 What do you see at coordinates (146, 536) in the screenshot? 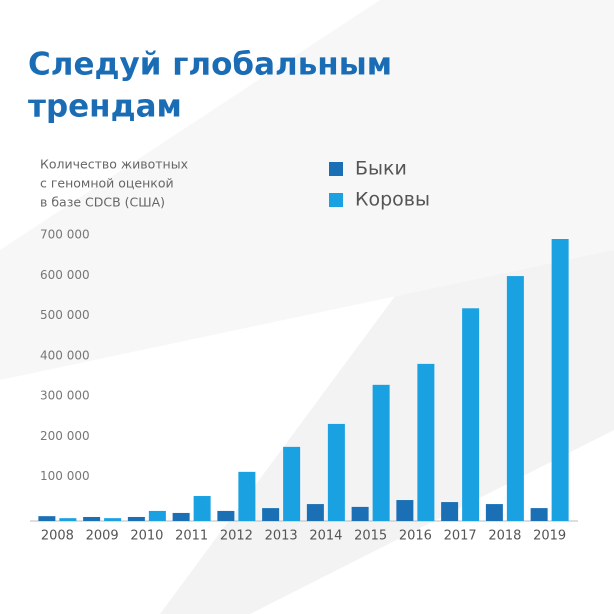
I see `x-tick-label: 2010` at bounding box center [146, 536].